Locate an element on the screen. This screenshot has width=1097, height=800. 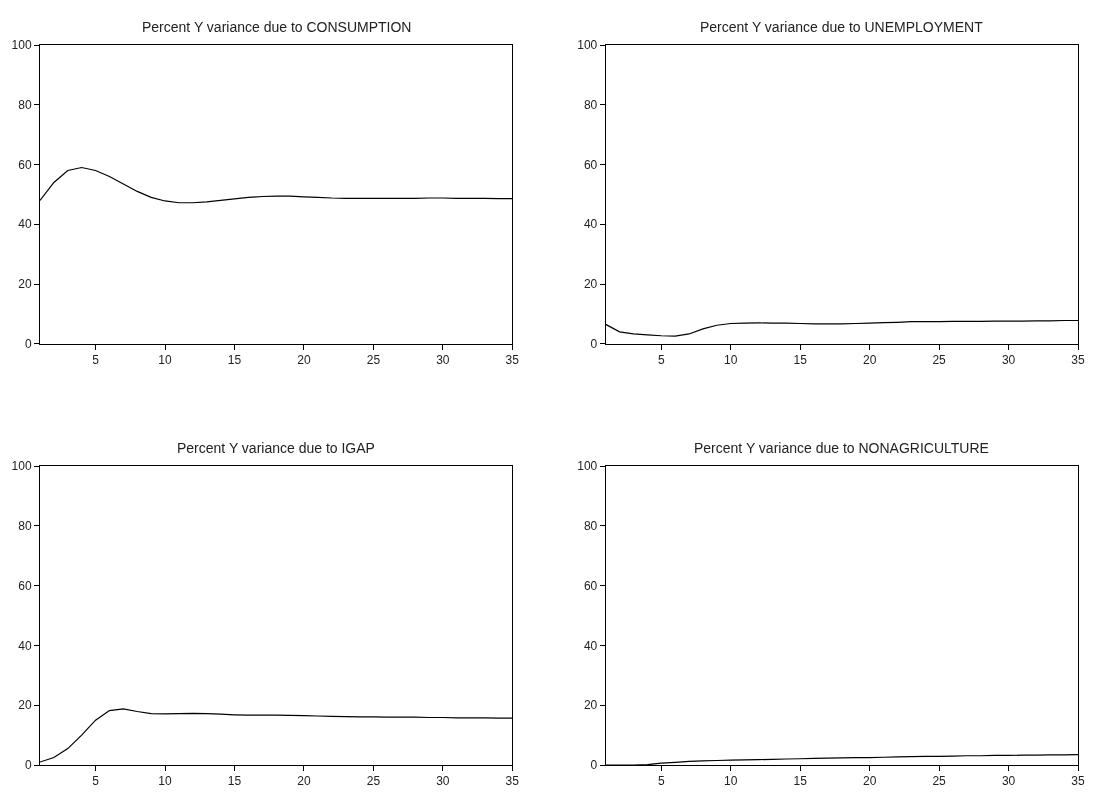
chart-title: Percent Y variance due to UNEMPLOYMENT is located at coordinates (842, 27).